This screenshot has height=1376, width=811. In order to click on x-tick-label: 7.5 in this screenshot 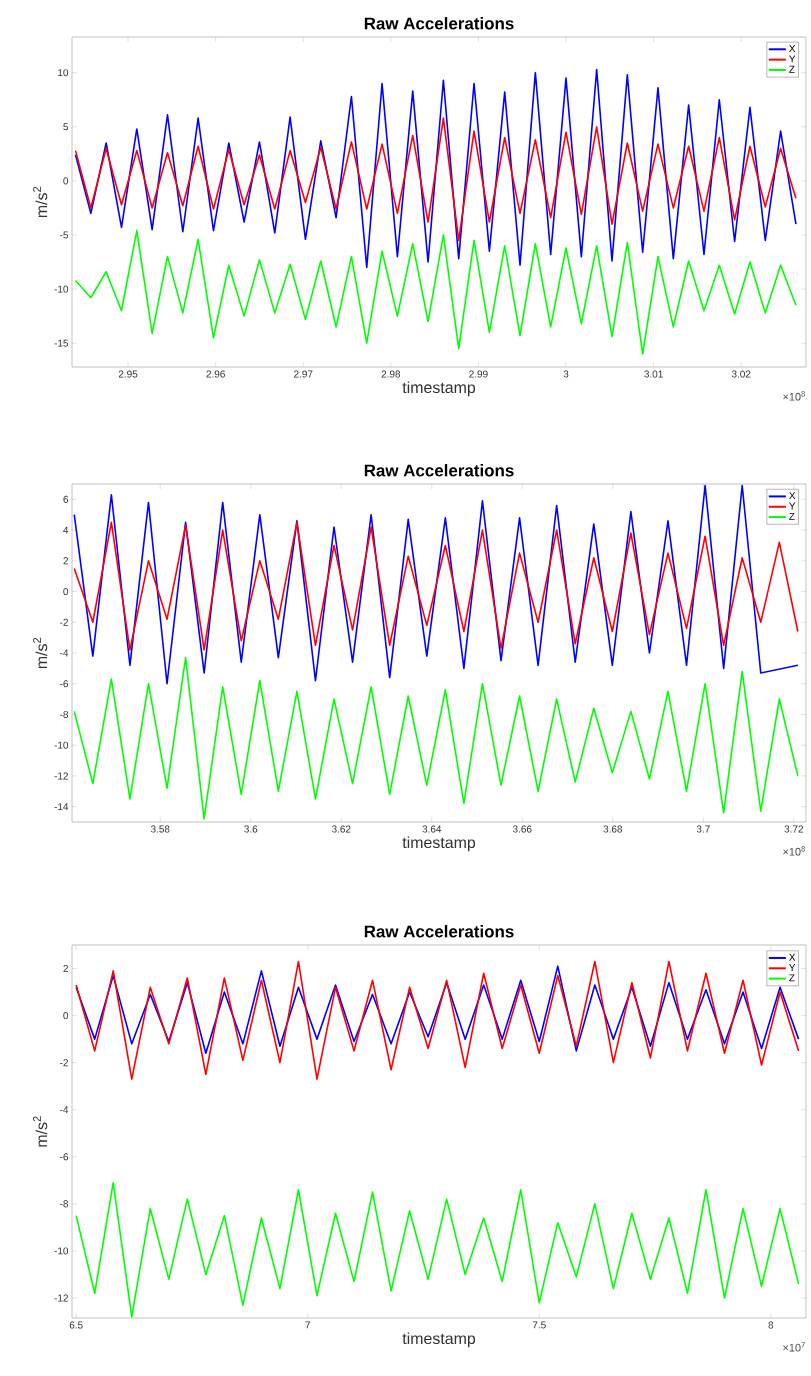, I will do `click(539, 1325)`.